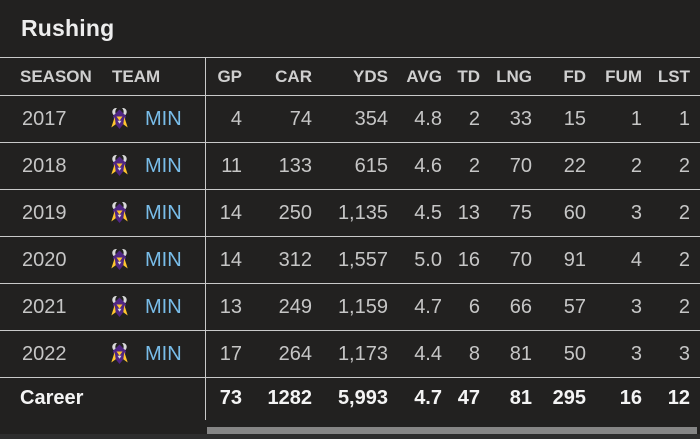 The height and width of the screenshot is (439, 700). Describe the element at coordinates (44, 306) in the screenshot. I see `season-cell: 2021` at that location.